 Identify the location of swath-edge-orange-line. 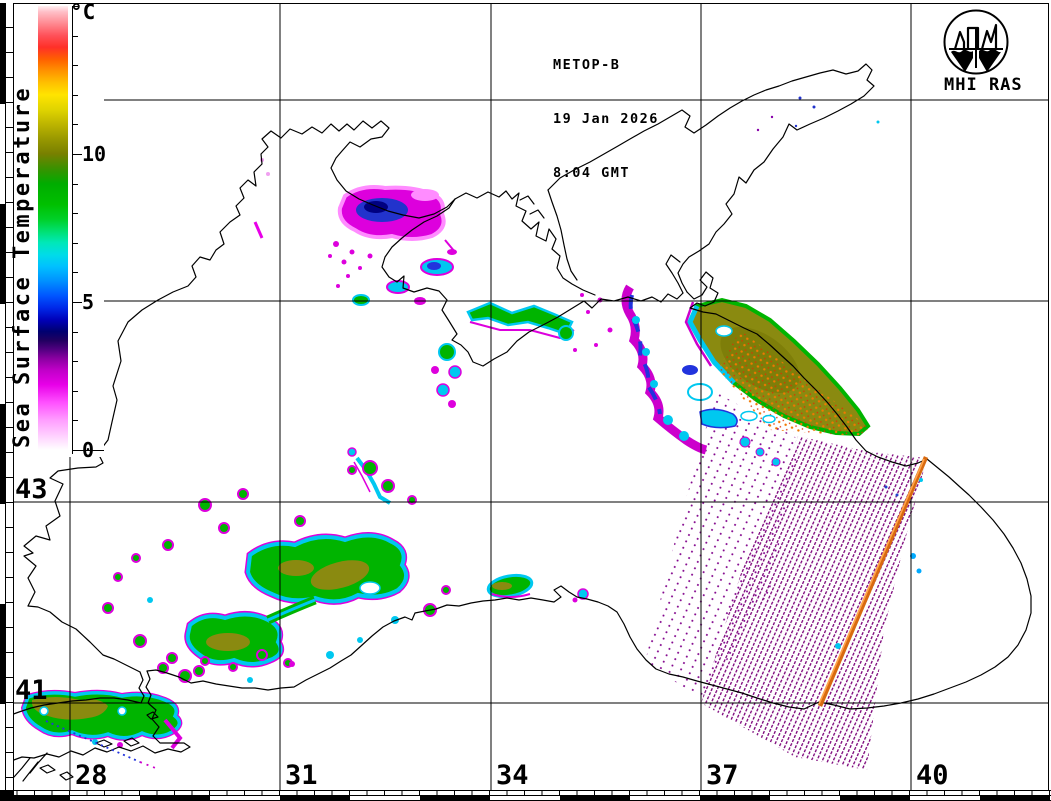
(873, 581).